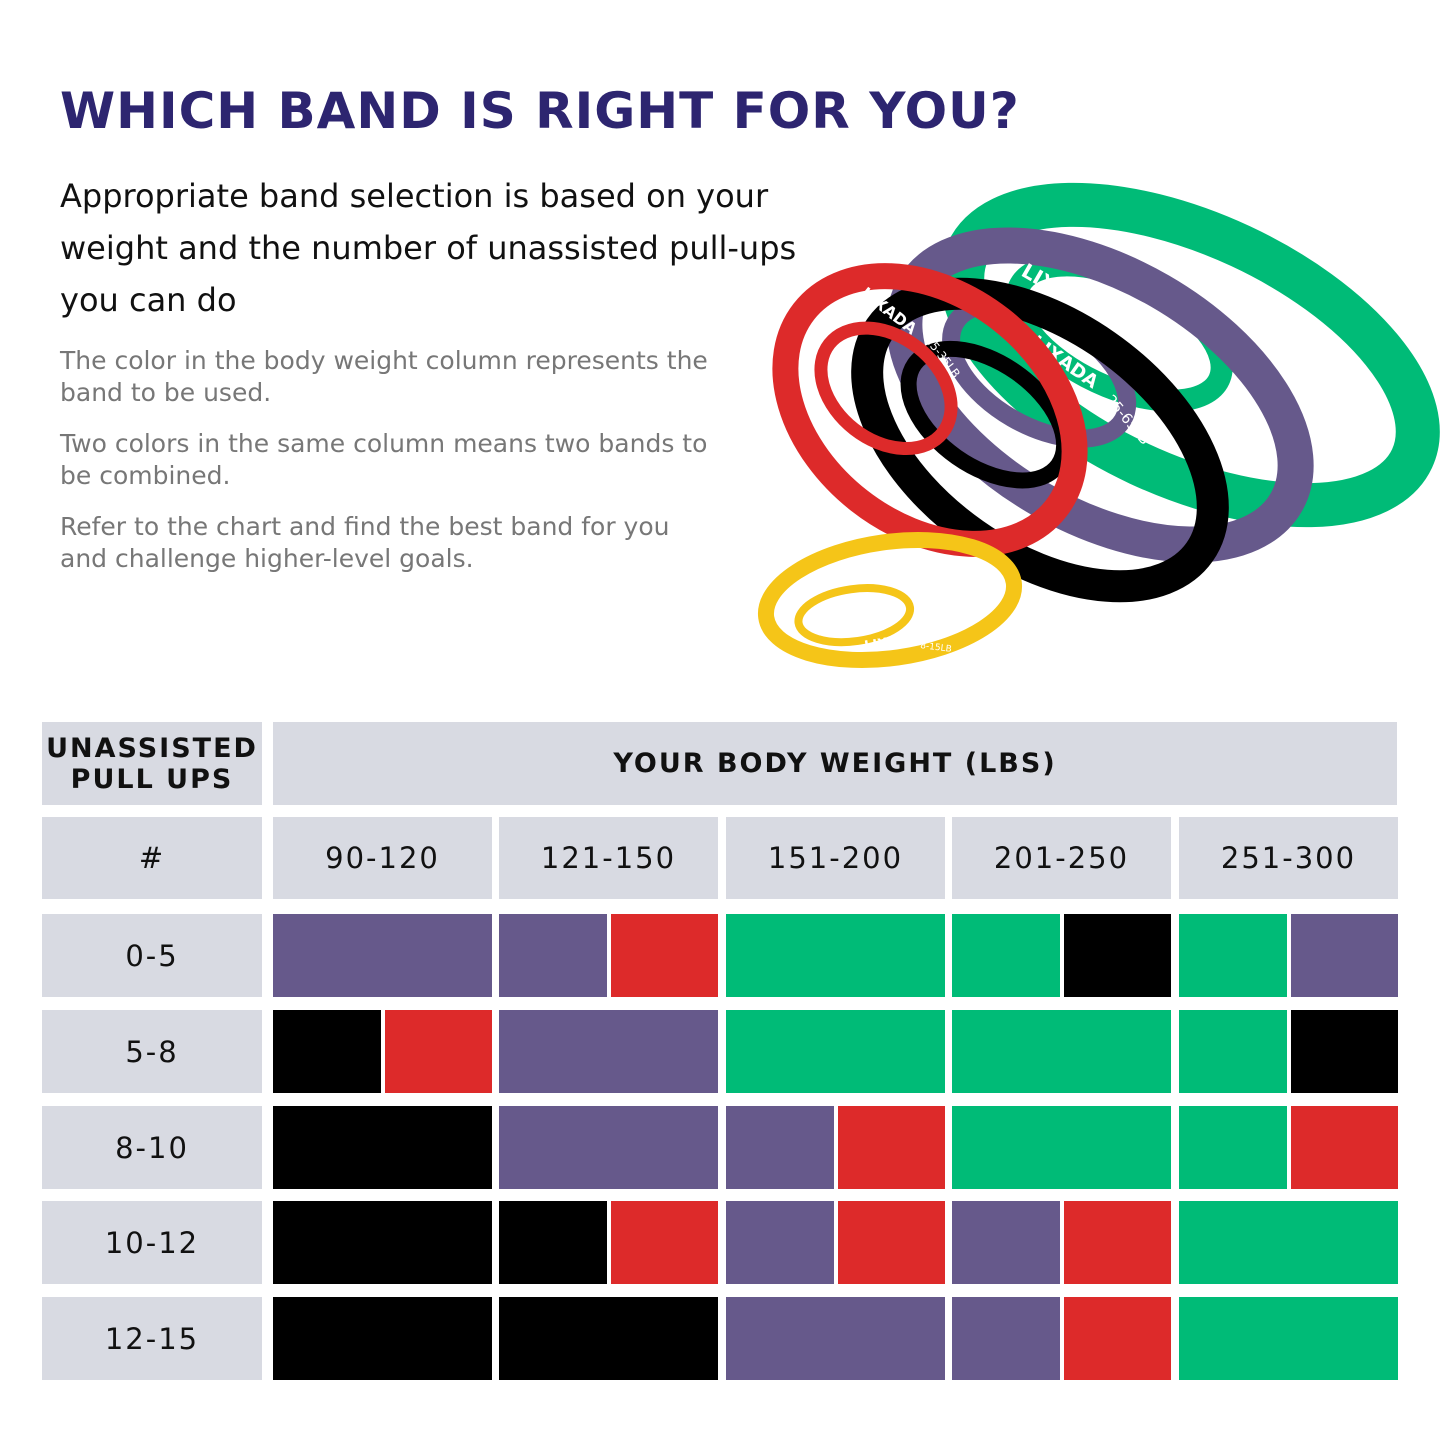 This screenshot has width=1445, height=1445. I want to click on column-header: 201-250, so click(1061, 858).